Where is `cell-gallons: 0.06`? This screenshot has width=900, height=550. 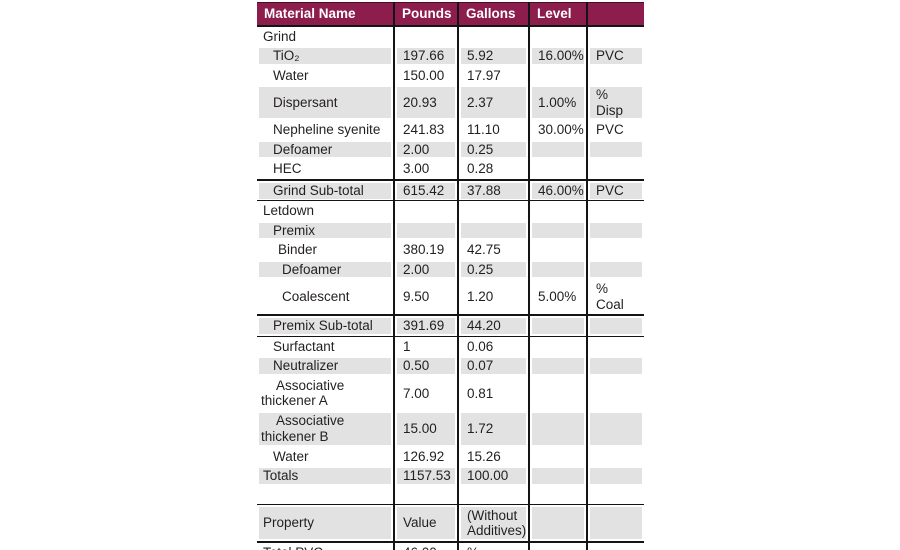
cell-gallons: 0.06 is located at coordinates (494, 346).